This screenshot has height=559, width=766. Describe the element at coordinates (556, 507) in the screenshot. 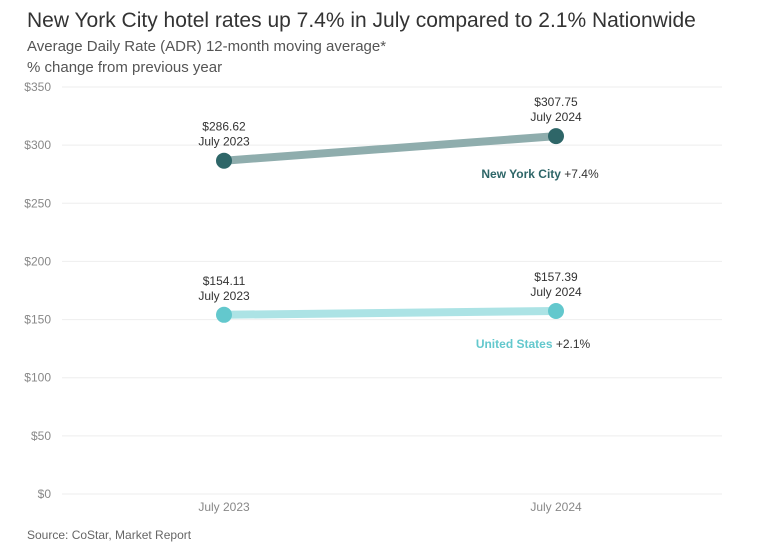

I see `x-tick-label: July 2024` at that location.